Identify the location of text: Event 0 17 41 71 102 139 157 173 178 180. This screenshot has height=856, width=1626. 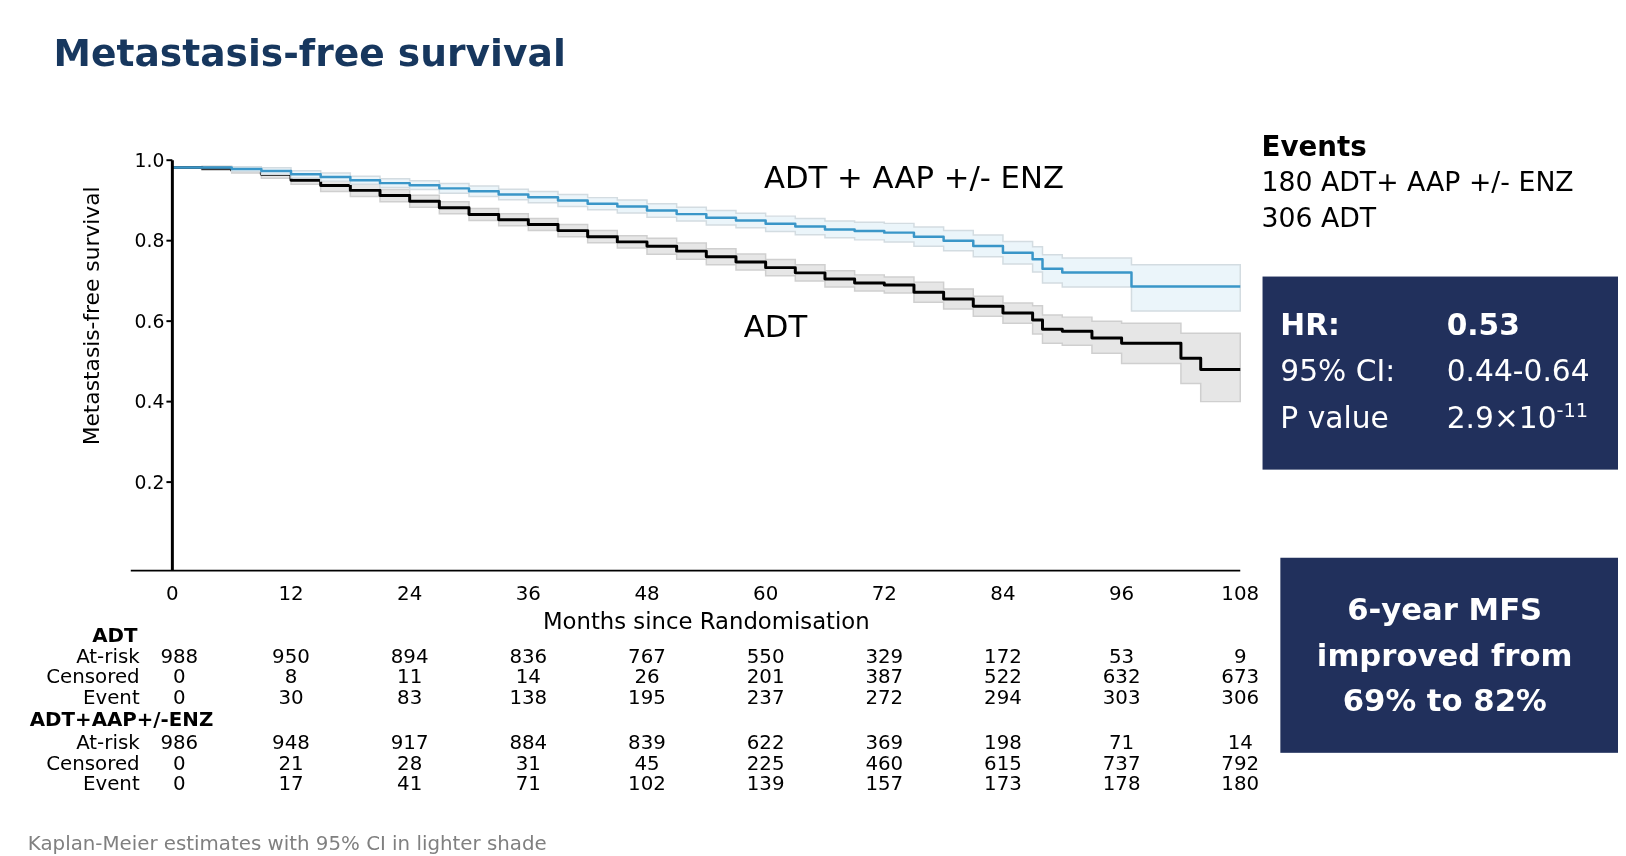
(671, 784).